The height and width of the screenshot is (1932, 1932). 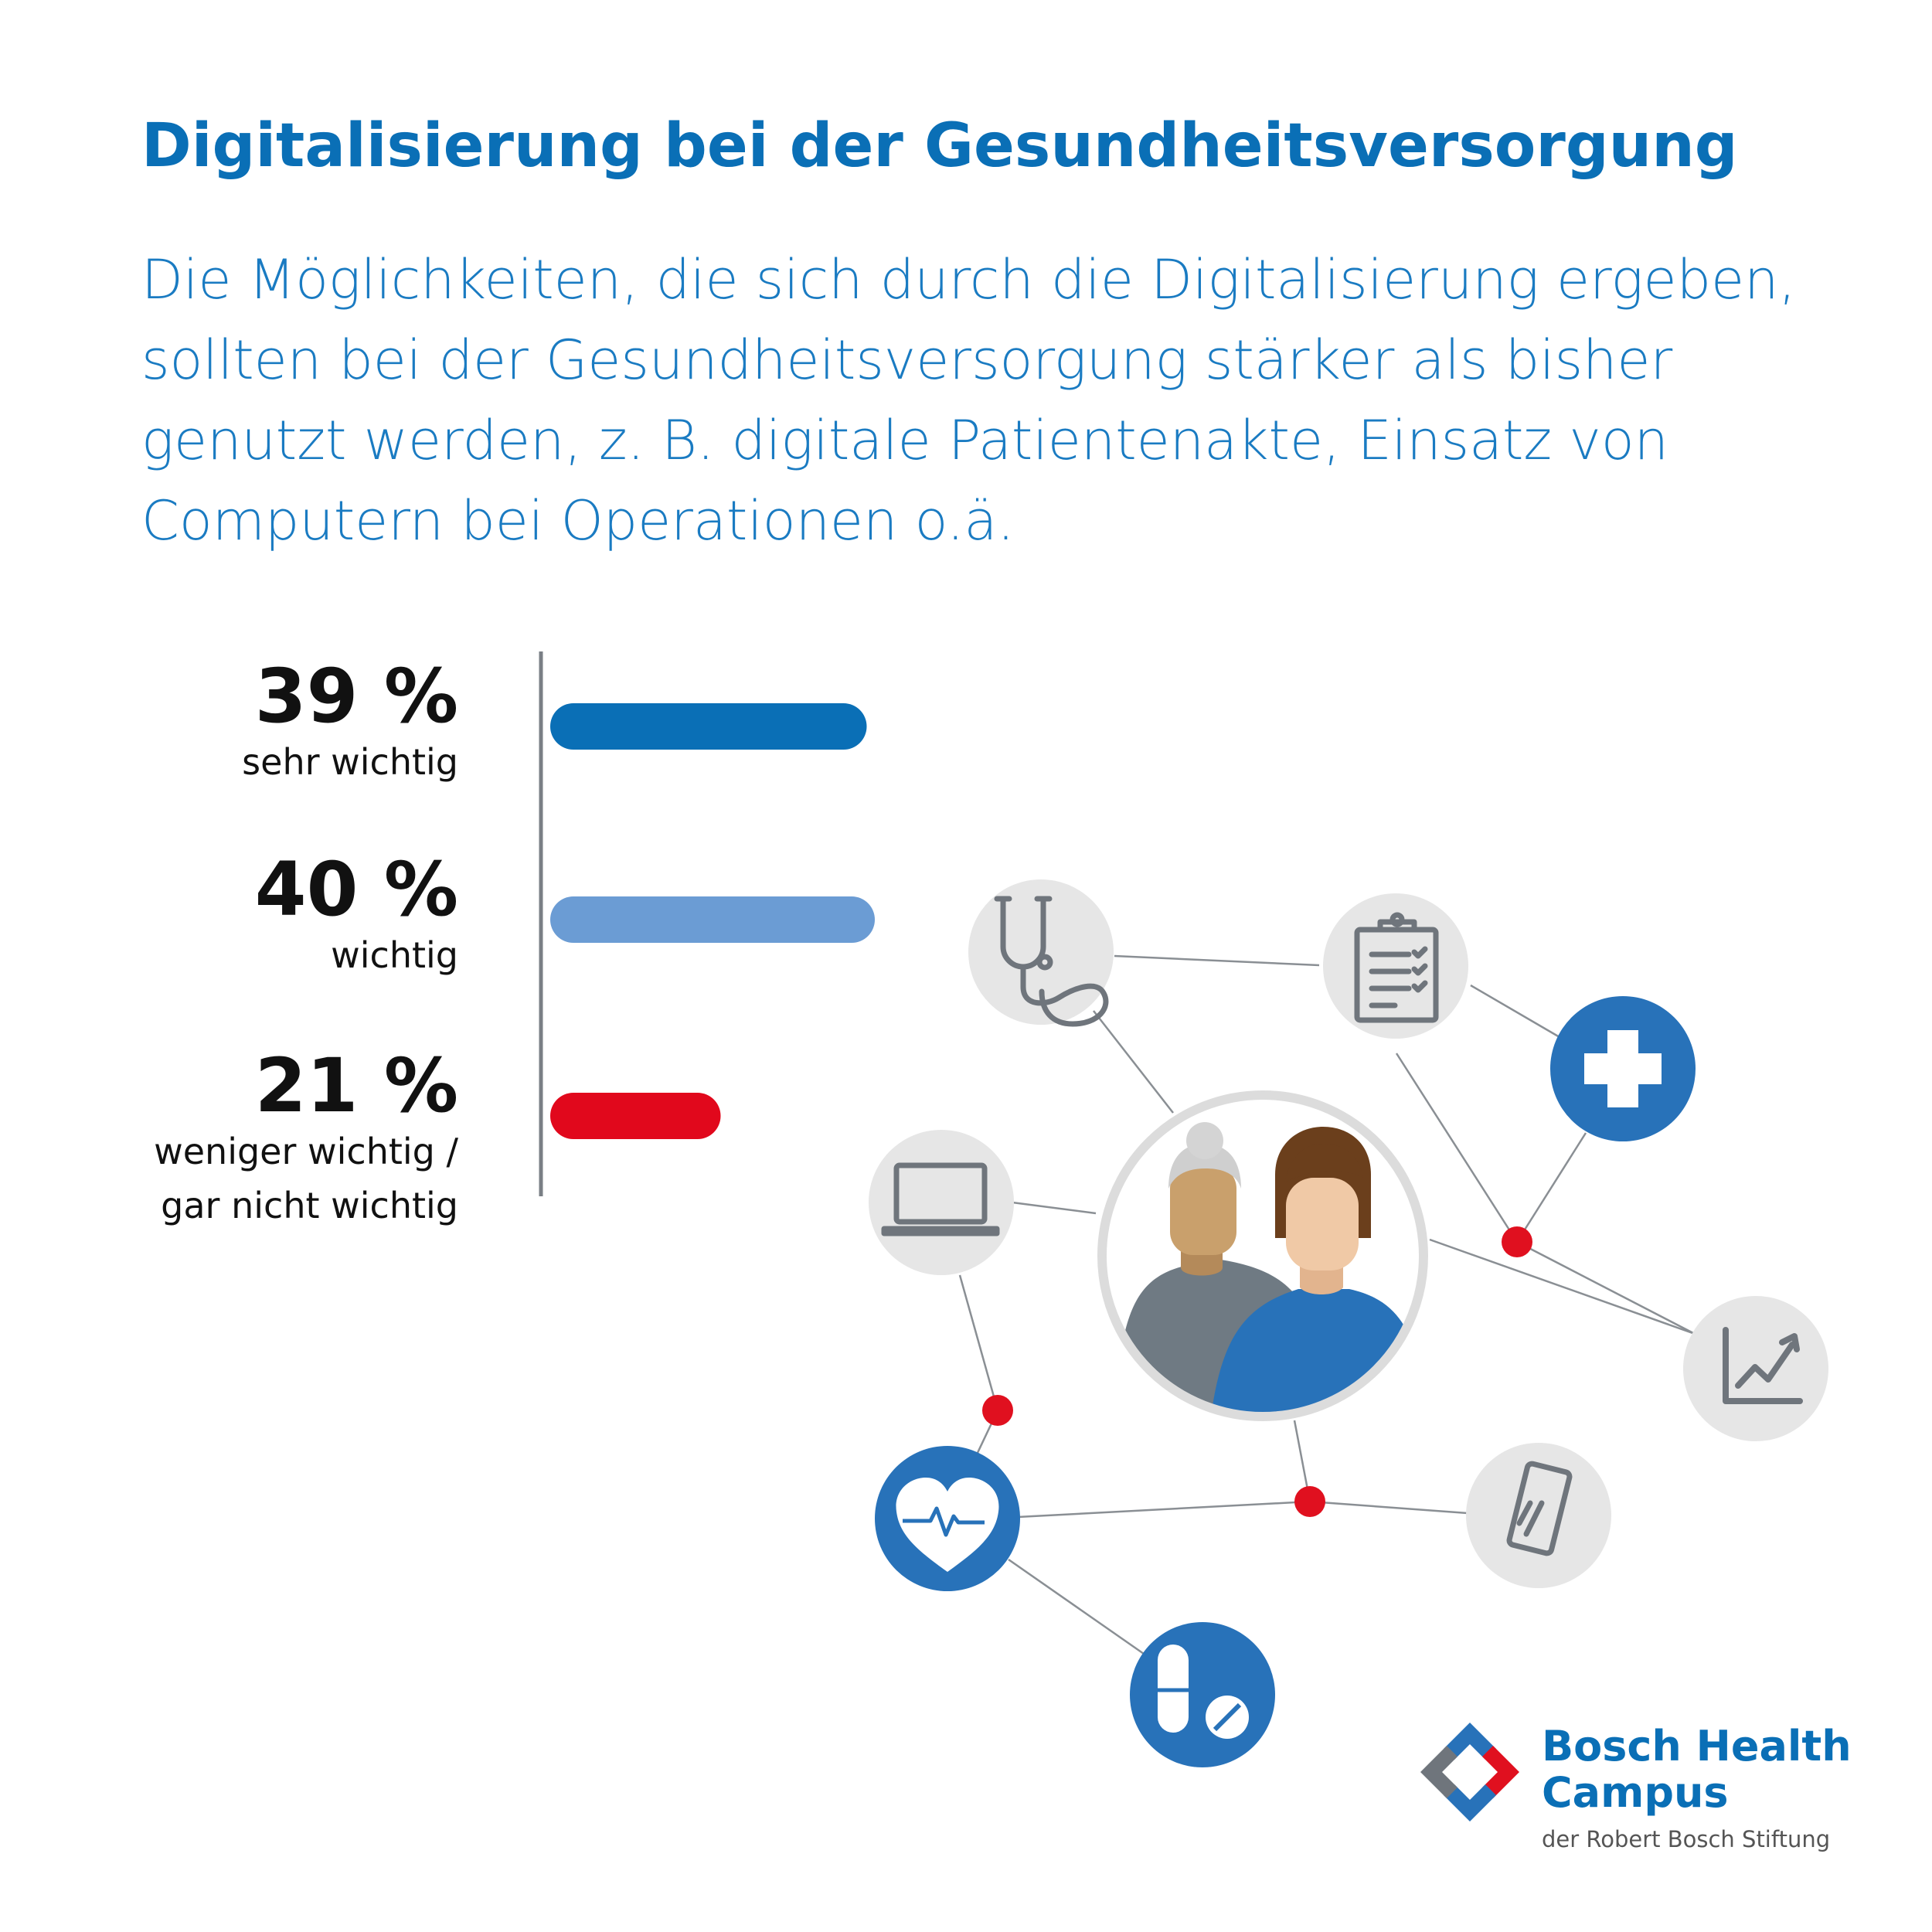 I want to click on subtitle-line: Computern bei Operationen o.ä., so click(x=578, y=521).